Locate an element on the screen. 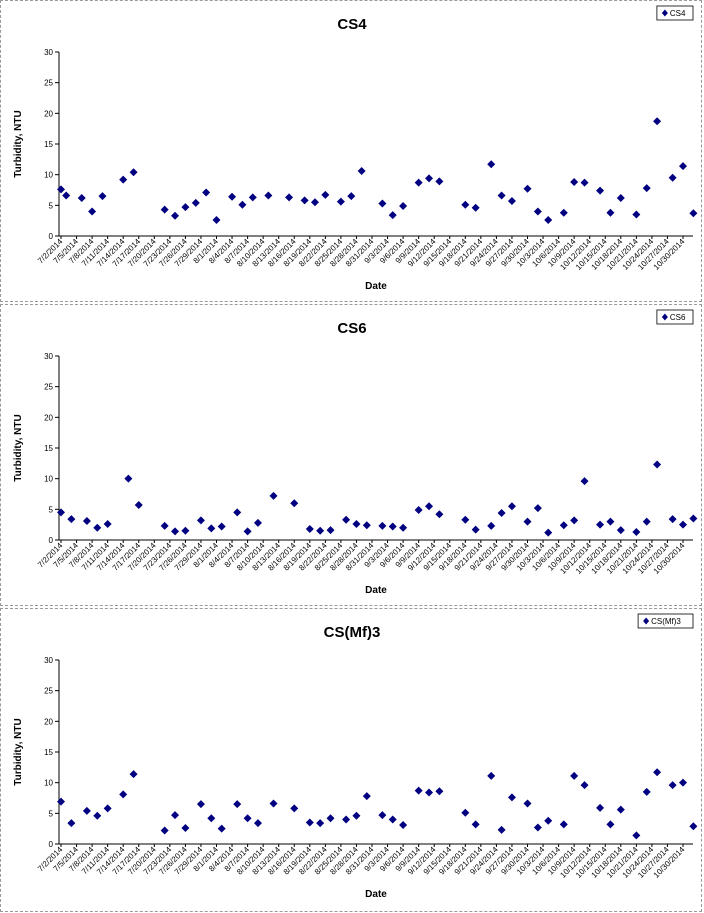  legend-label: CS6 is located at coordinates (678, 317).